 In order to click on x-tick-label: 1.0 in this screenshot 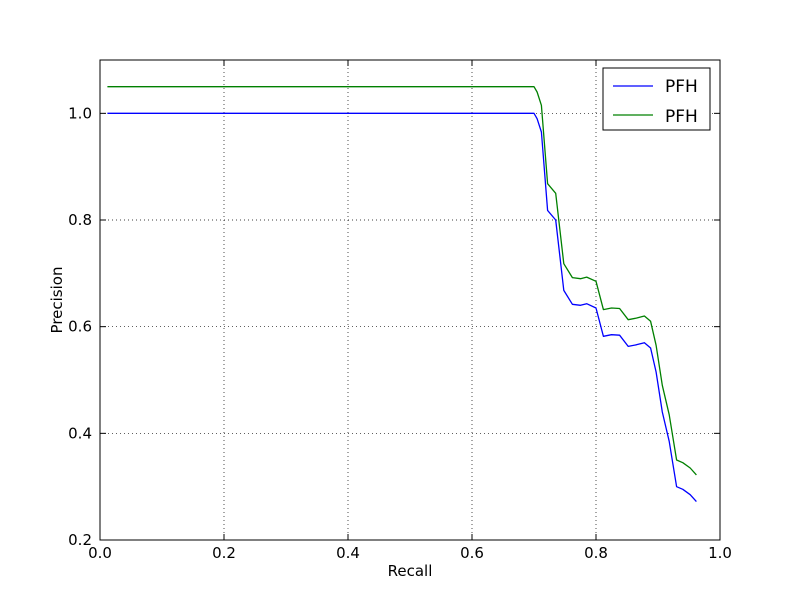, I will do `click(720, 553)`.